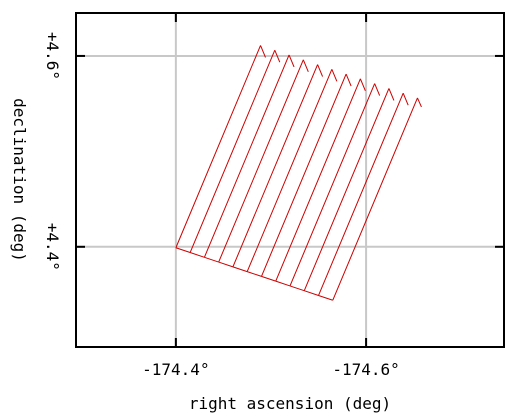 This screenshot has height=414, width=506. What do you see at coordinates (271, 369) in the screenshot?
I see `x-tick-labels: -174.4° -174.6°` at bounding box center [271, 369].